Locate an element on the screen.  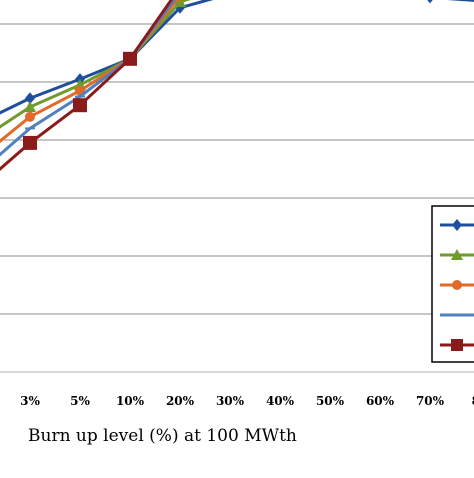
legend is located at coordinates (452, 284).